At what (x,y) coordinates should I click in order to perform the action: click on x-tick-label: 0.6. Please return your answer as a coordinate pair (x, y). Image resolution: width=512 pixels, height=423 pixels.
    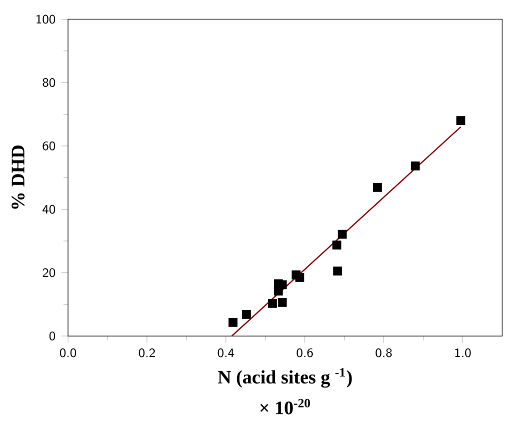
    Looking at the image, I should click on (304, 353).